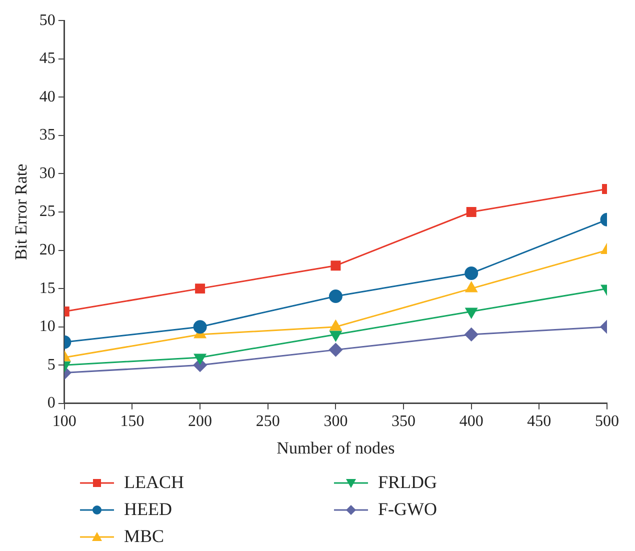 The image size is (635, 551). What do you see at coordinates (47, 327) in the screenshot?
I see `y-tick-label: 10` at bounding box center [47, 327].